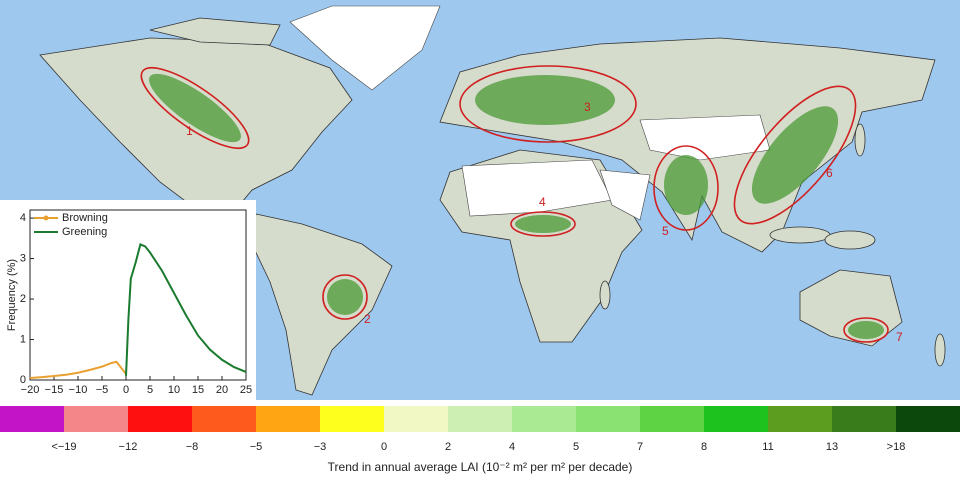  Describe the element at coordinates (84, 232) in the screenshot. I see `legend-label: Greening` at that location.